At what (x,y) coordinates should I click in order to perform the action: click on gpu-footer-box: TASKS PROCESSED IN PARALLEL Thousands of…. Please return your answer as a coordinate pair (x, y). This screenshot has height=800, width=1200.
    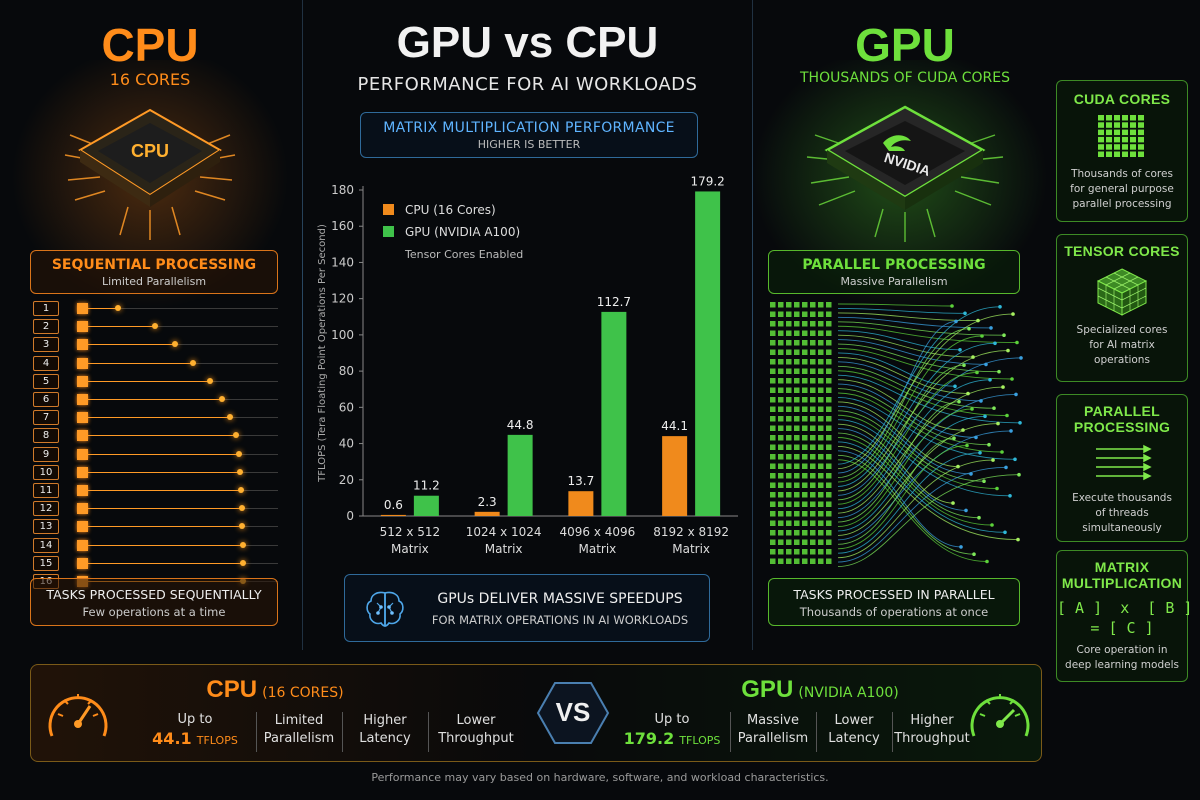
    Looking at the image, I should click on (894, 602).